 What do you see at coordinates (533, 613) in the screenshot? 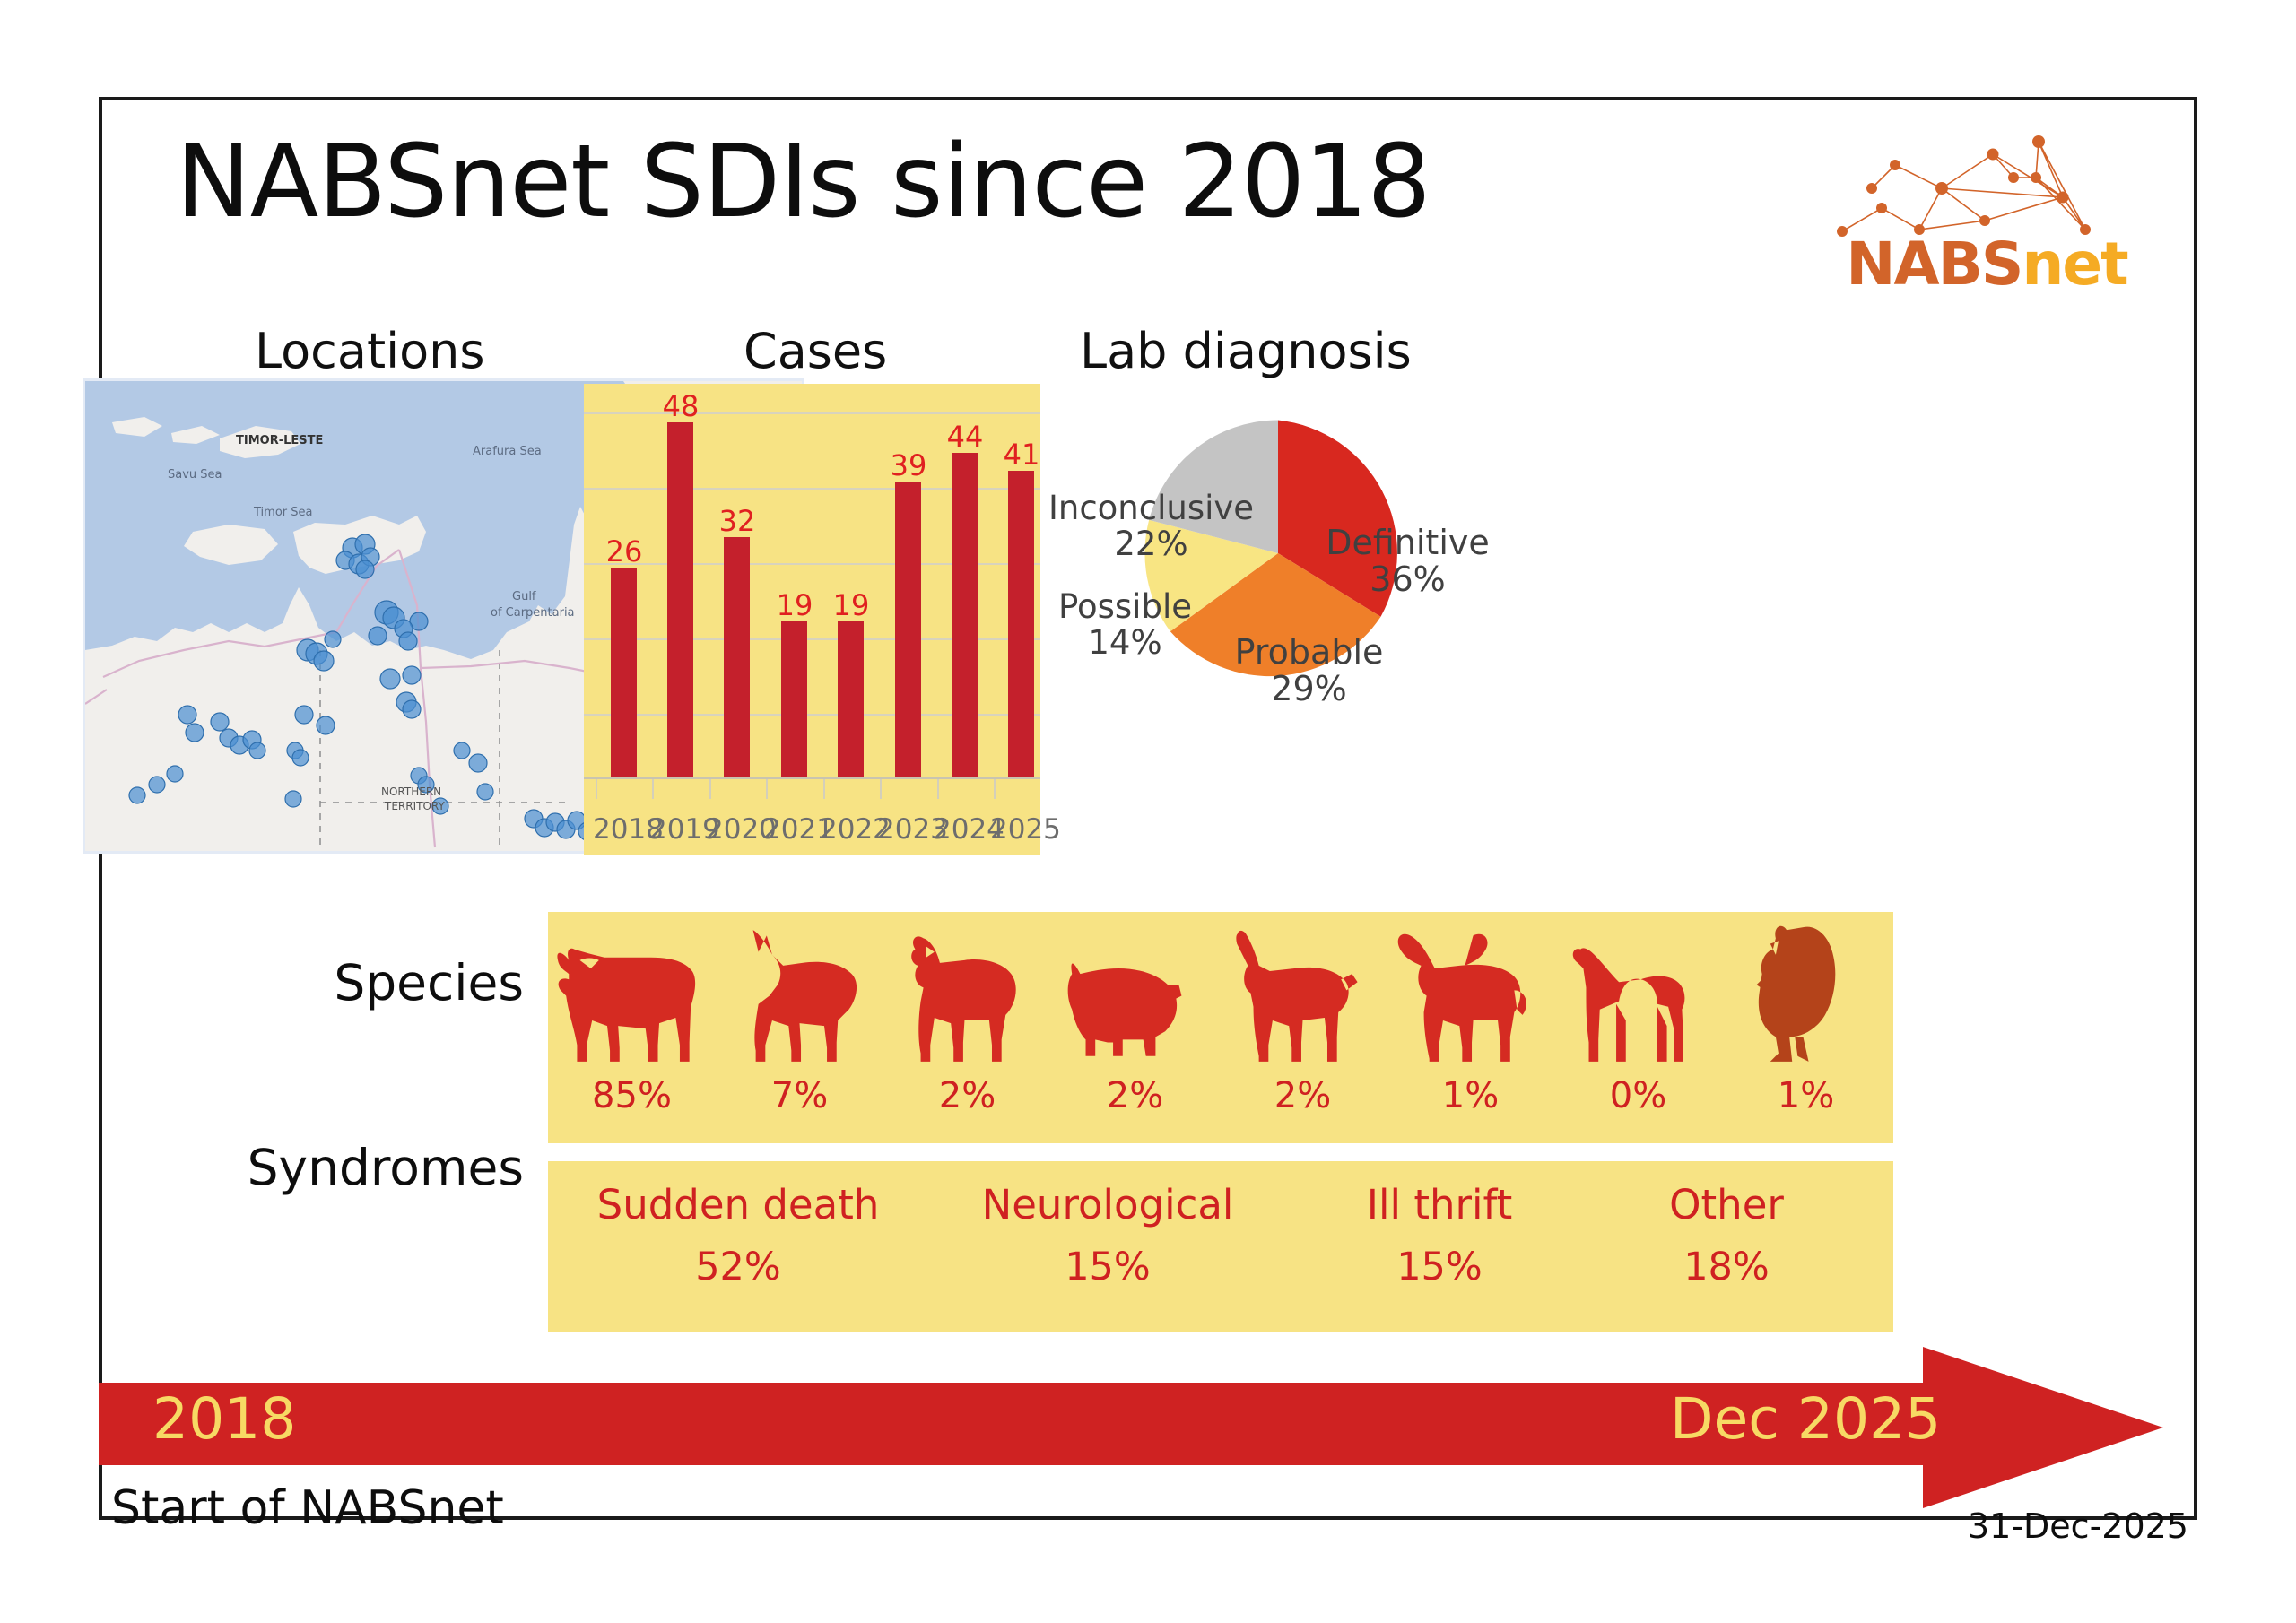
I see `map-label-of-carpentaria: of Carpentaria` at bounding box center [533, 613].